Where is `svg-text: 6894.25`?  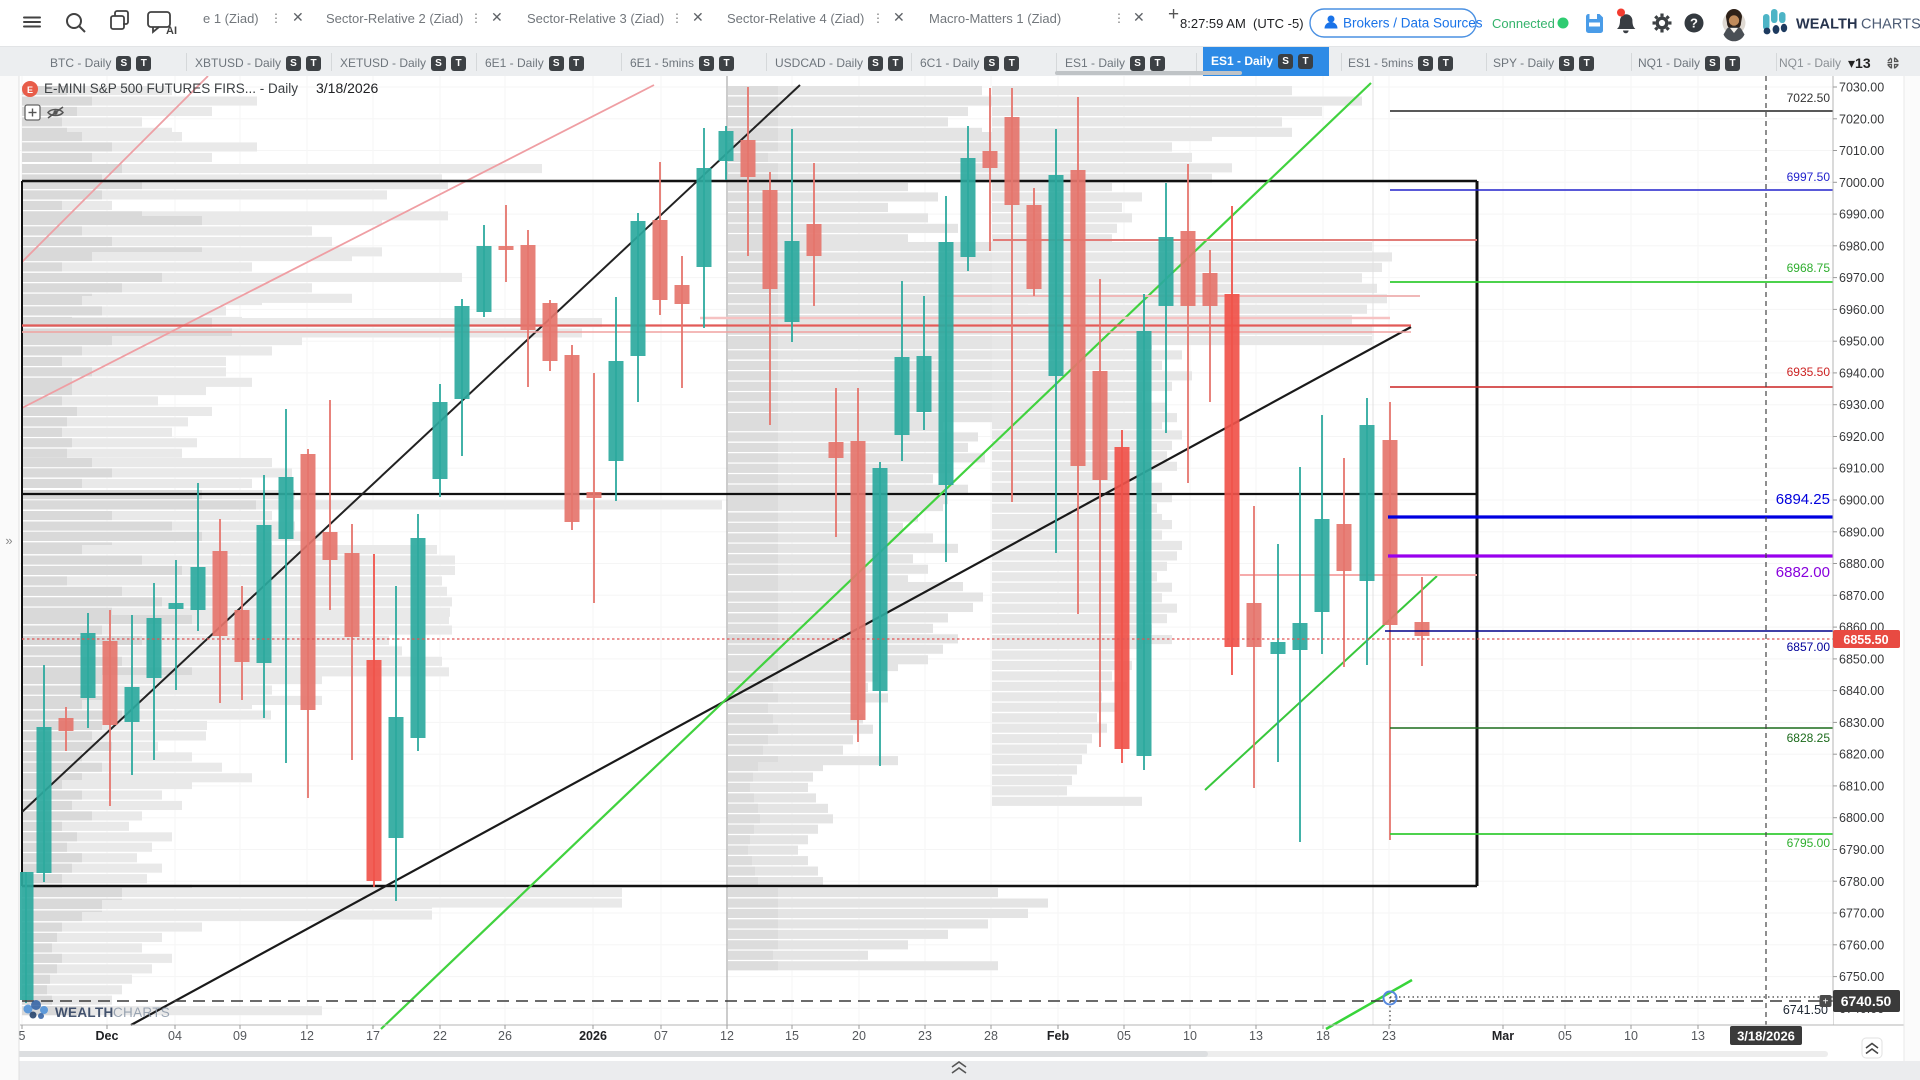 svg-text: 6894.25 is located at coordinates (1803, 499).